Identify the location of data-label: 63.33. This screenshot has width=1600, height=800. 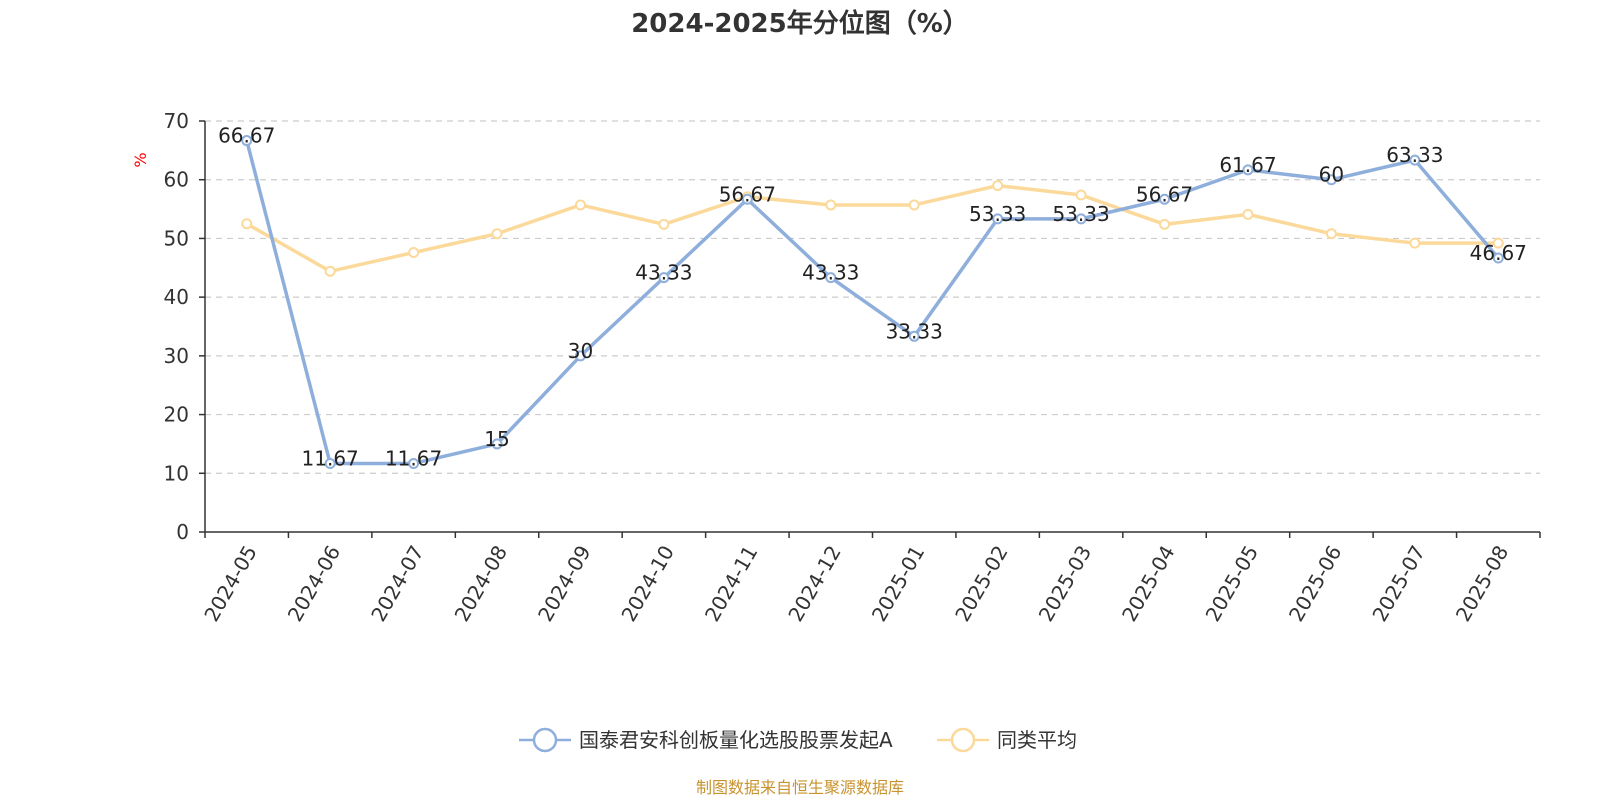
(1414, 155).